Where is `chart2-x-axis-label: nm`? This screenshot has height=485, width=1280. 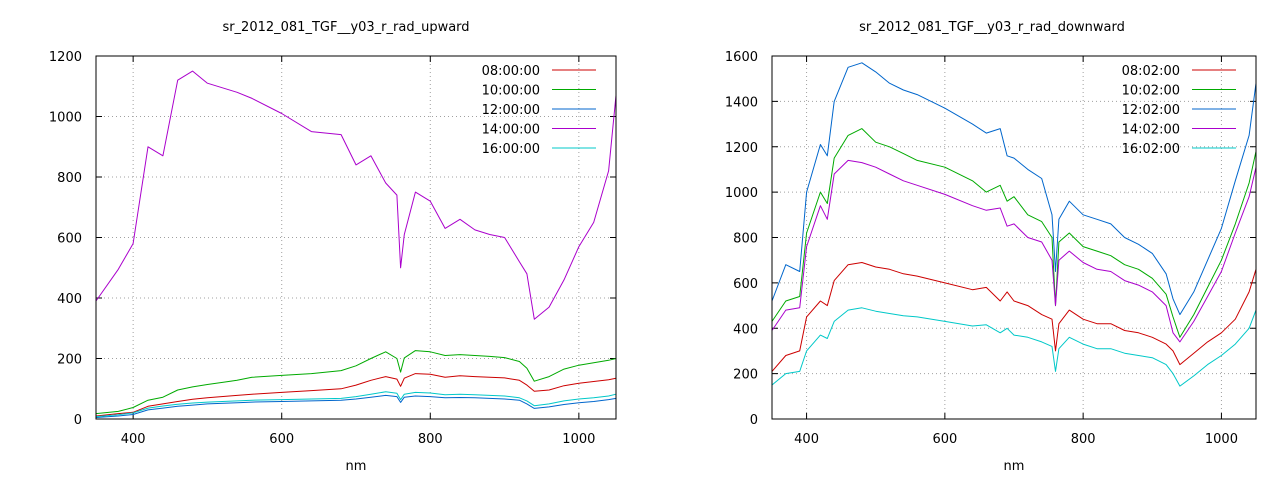
chart2-x-axis-label: nm is located at coordinates (1014, 466).